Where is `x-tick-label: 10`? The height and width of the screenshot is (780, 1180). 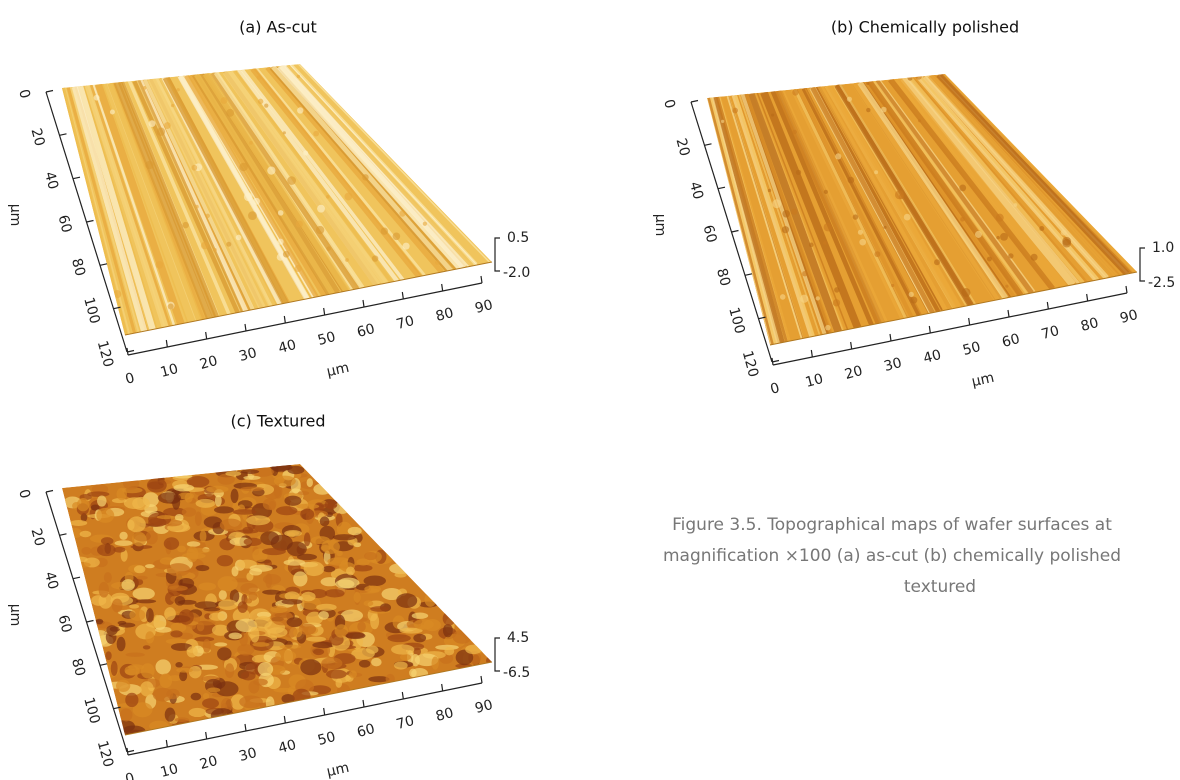 x-tick-label: 10 is located at coordinates (814, 381).